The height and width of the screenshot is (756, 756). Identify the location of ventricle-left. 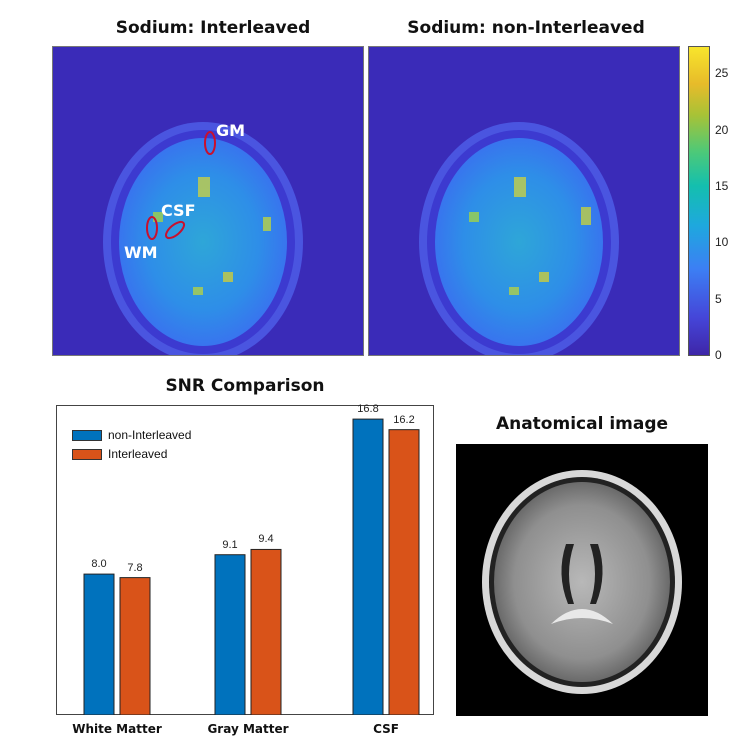
(567, 574).